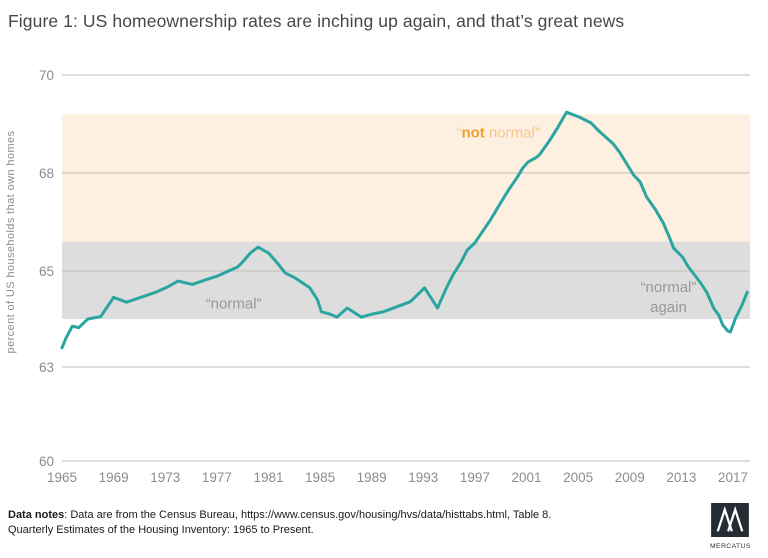 The image size is (768, 558). What do you see at coordinates (681, 477) in the screenshot?
I see `x-tick-2013: 2013` at bounding box center [681, 477].